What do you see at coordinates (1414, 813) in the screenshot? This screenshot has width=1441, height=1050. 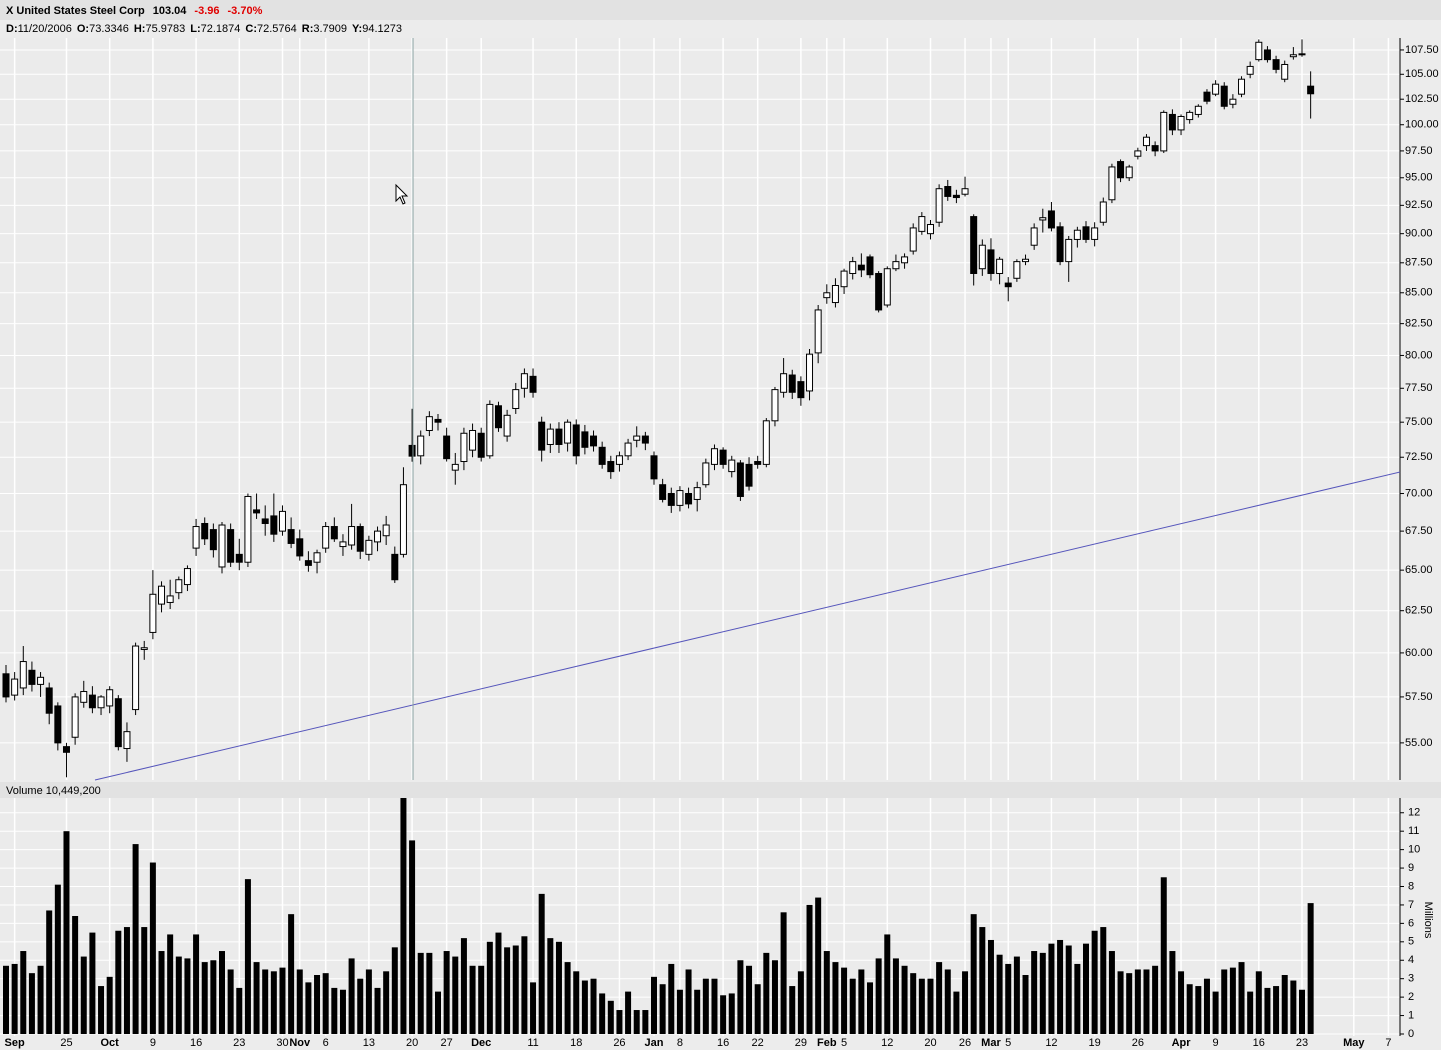 I see `volume-tick-label: 12` at bounding box center [1414, 813].